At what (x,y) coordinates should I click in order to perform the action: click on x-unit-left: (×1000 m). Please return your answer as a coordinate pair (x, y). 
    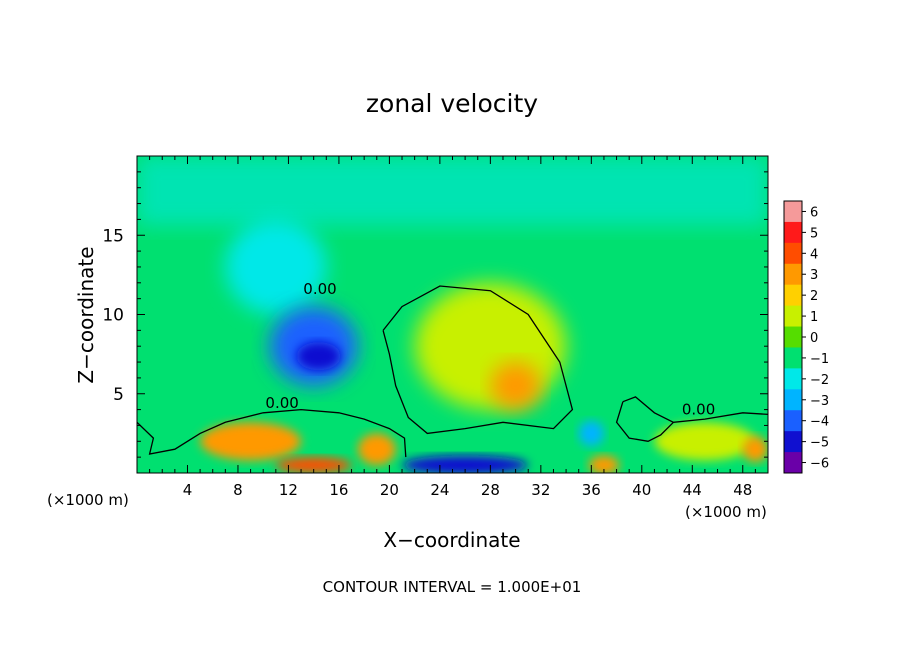
    Looking at the image, I should click on (88, 500).